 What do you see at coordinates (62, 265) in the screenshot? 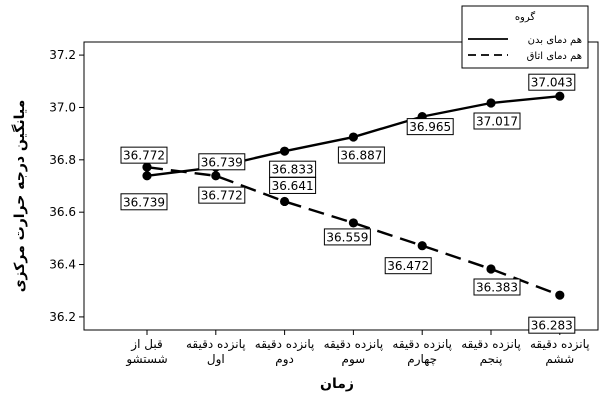
I see `y-tick-label: 36.4` at bounding box center [62, 265].